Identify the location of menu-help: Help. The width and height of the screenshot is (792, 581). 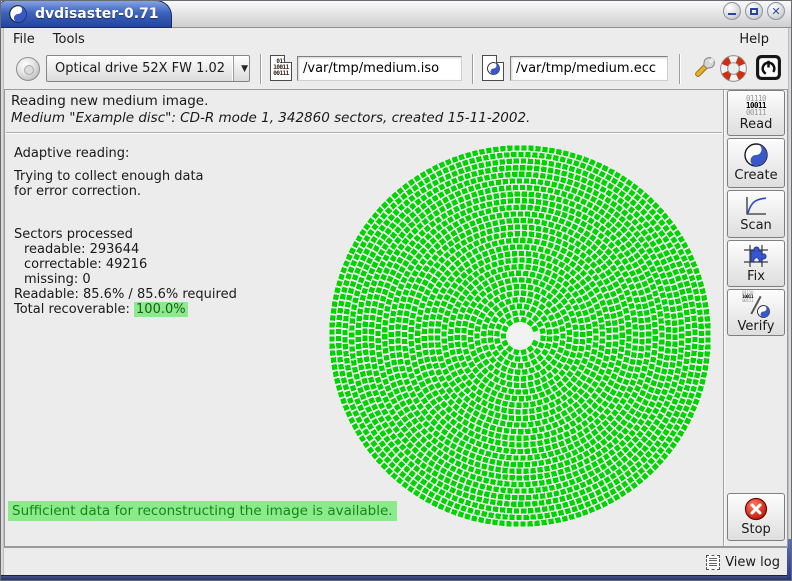
(754, 39).